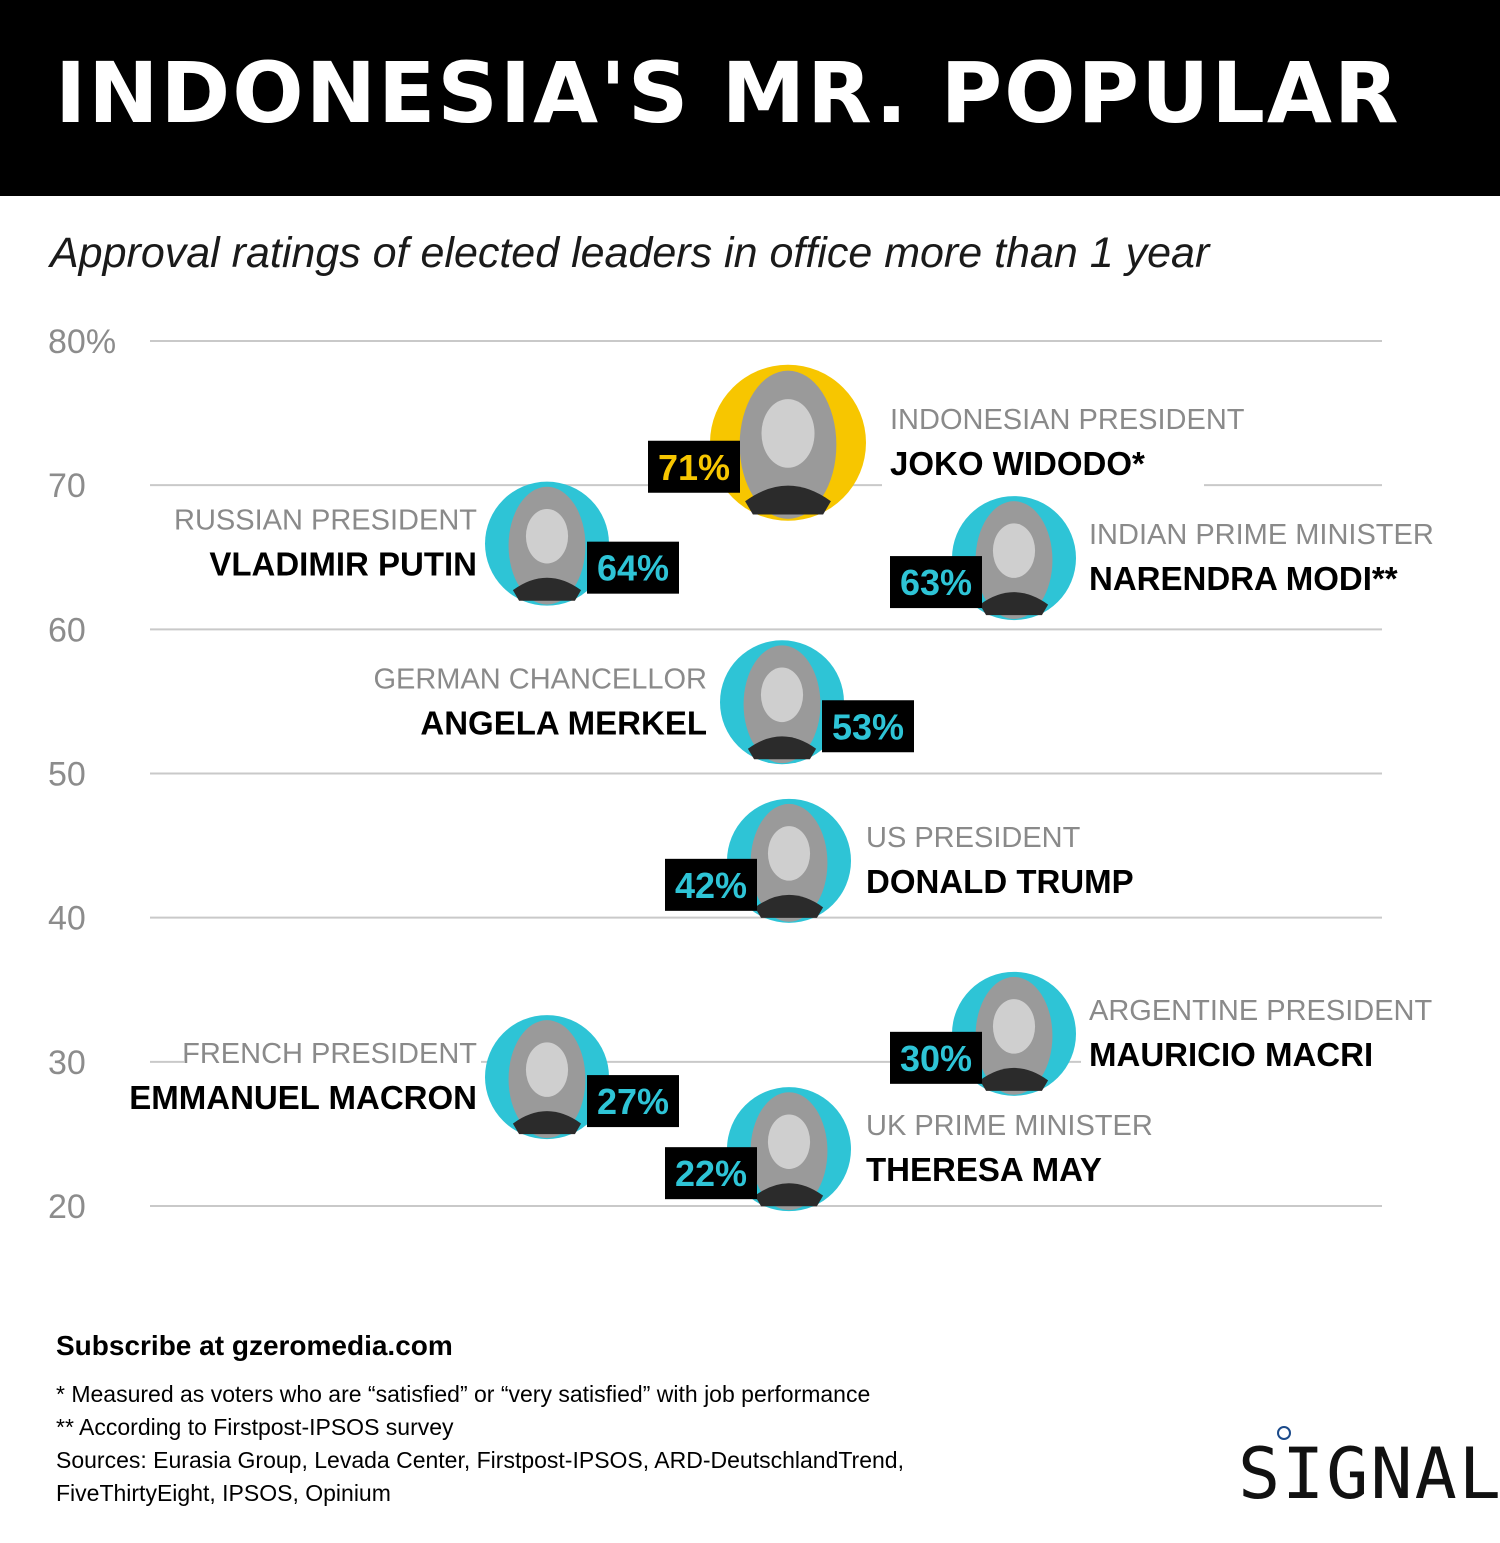 The image size is (1500, 1543). I want to click on y-tick-label: 30, so click(67, 1063).